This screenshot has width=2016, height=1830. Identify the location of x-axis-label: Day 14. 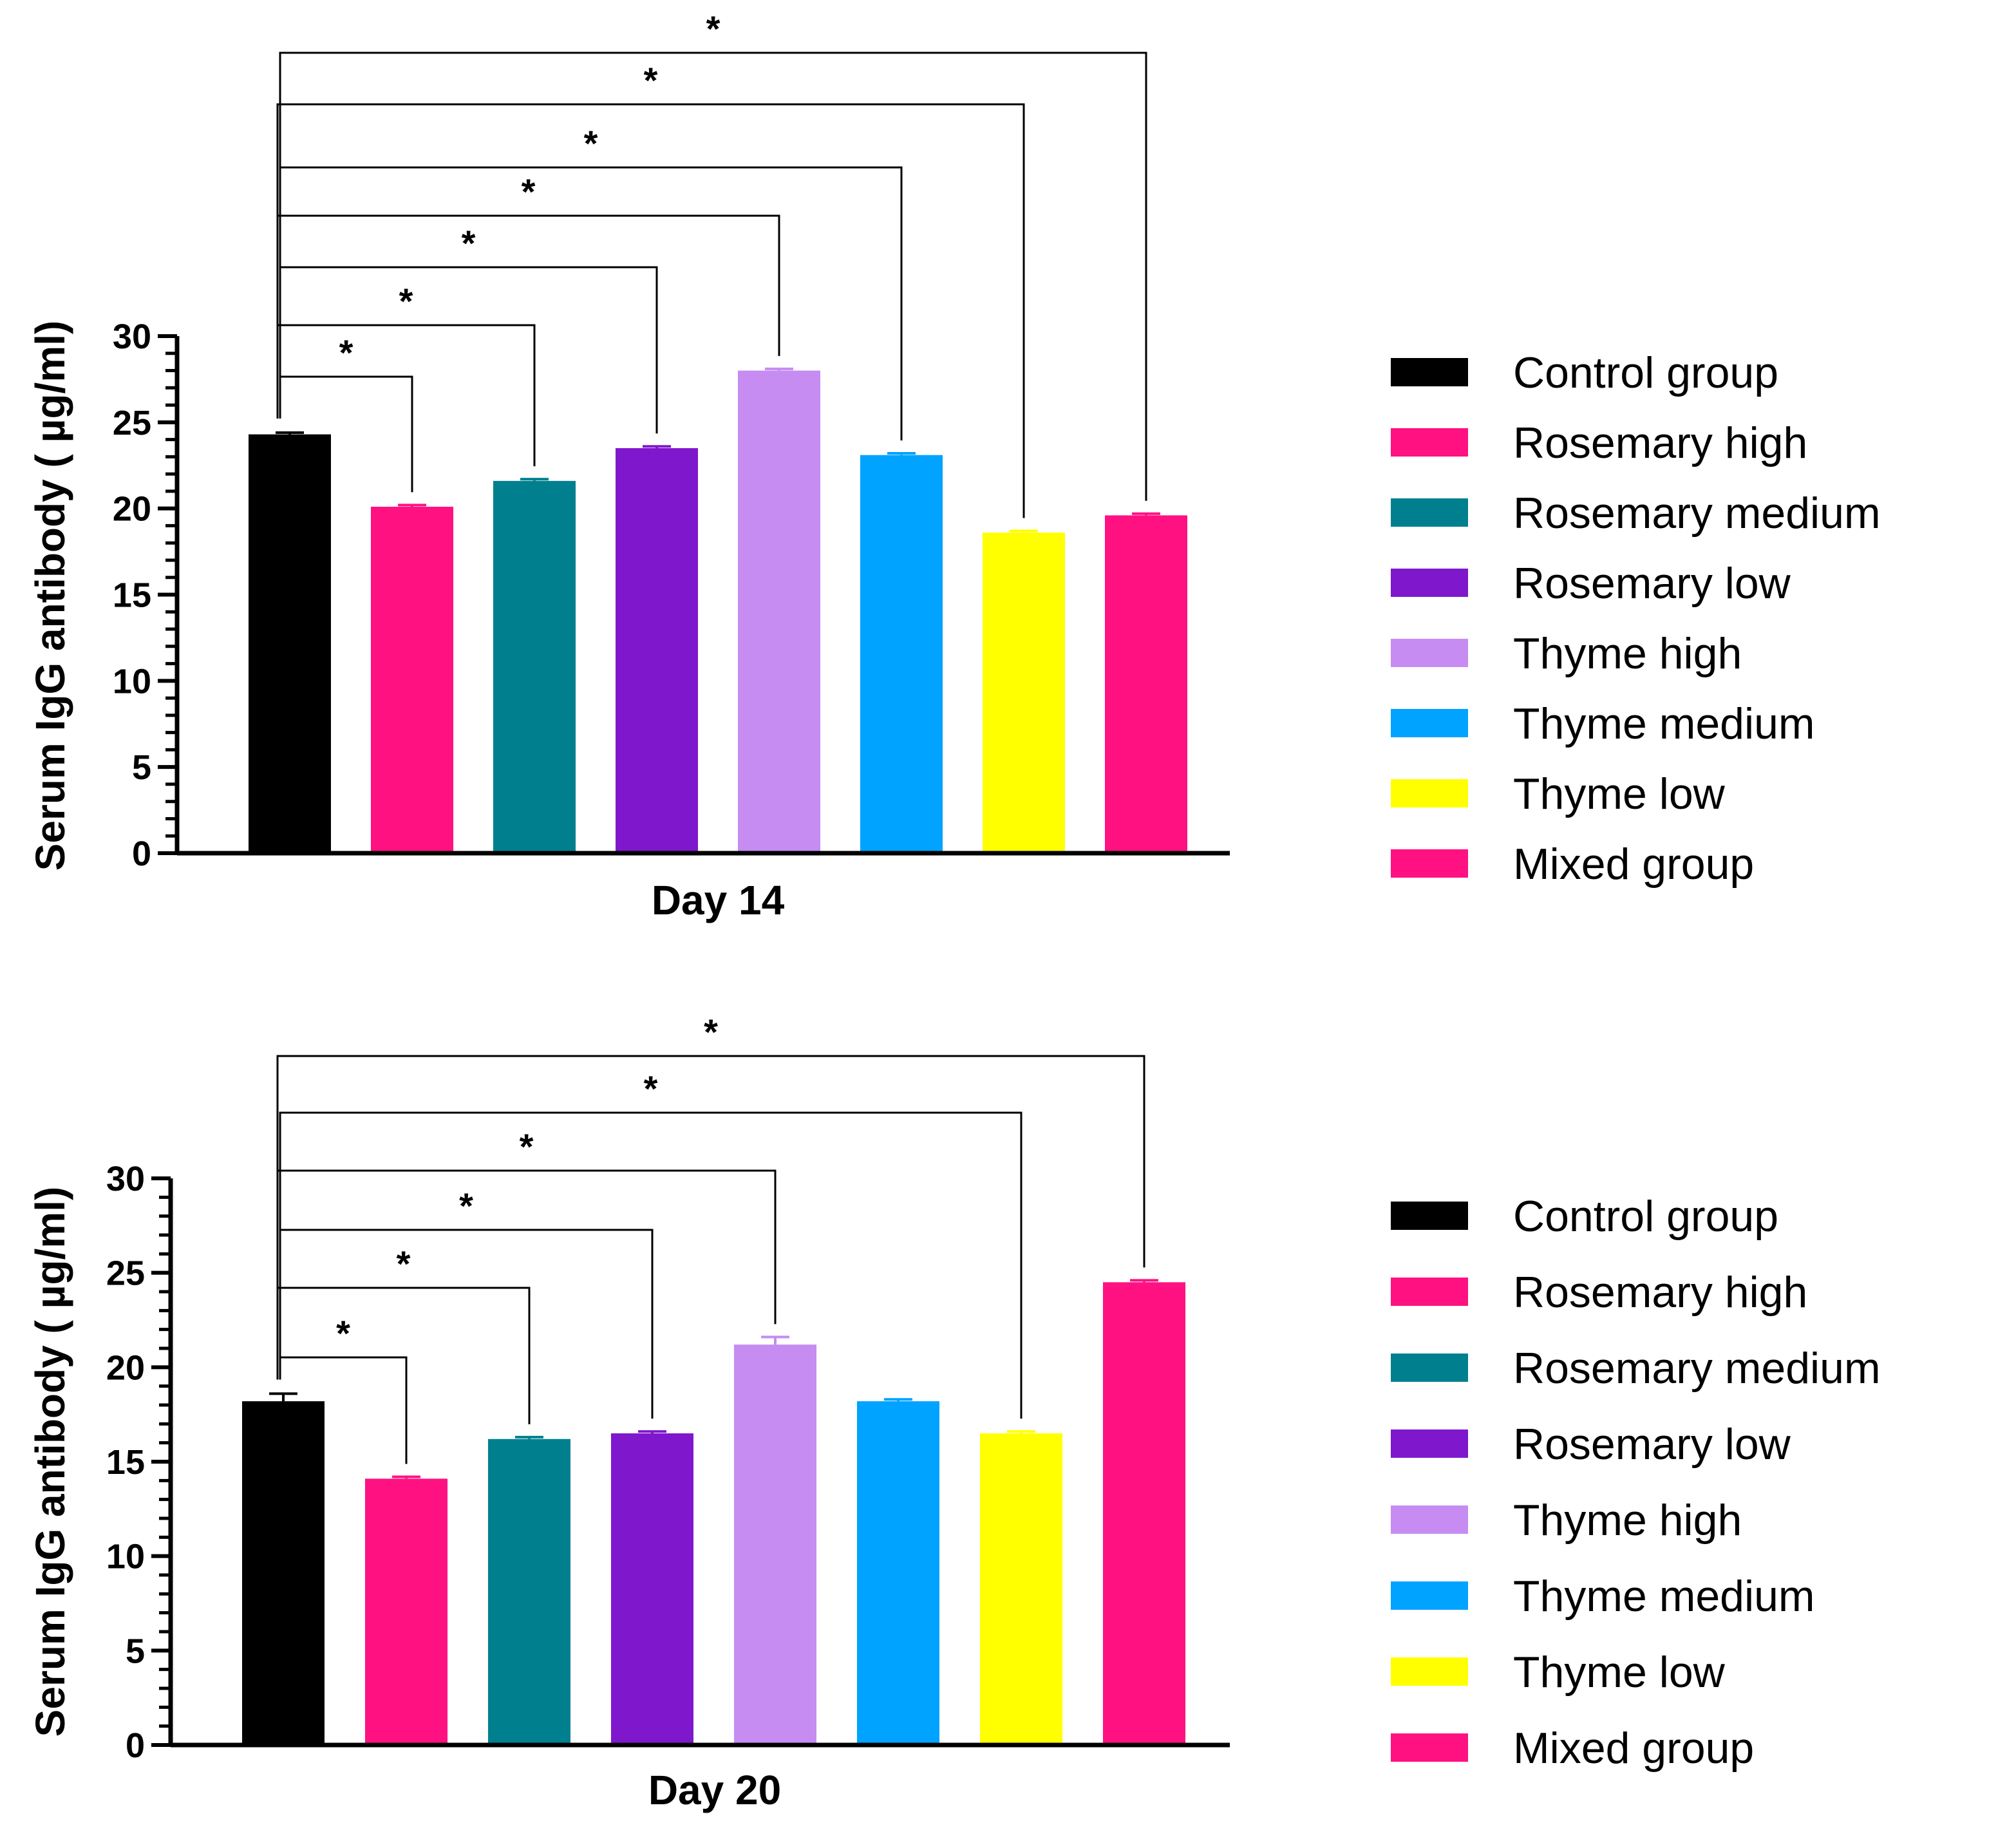
(718, 900).